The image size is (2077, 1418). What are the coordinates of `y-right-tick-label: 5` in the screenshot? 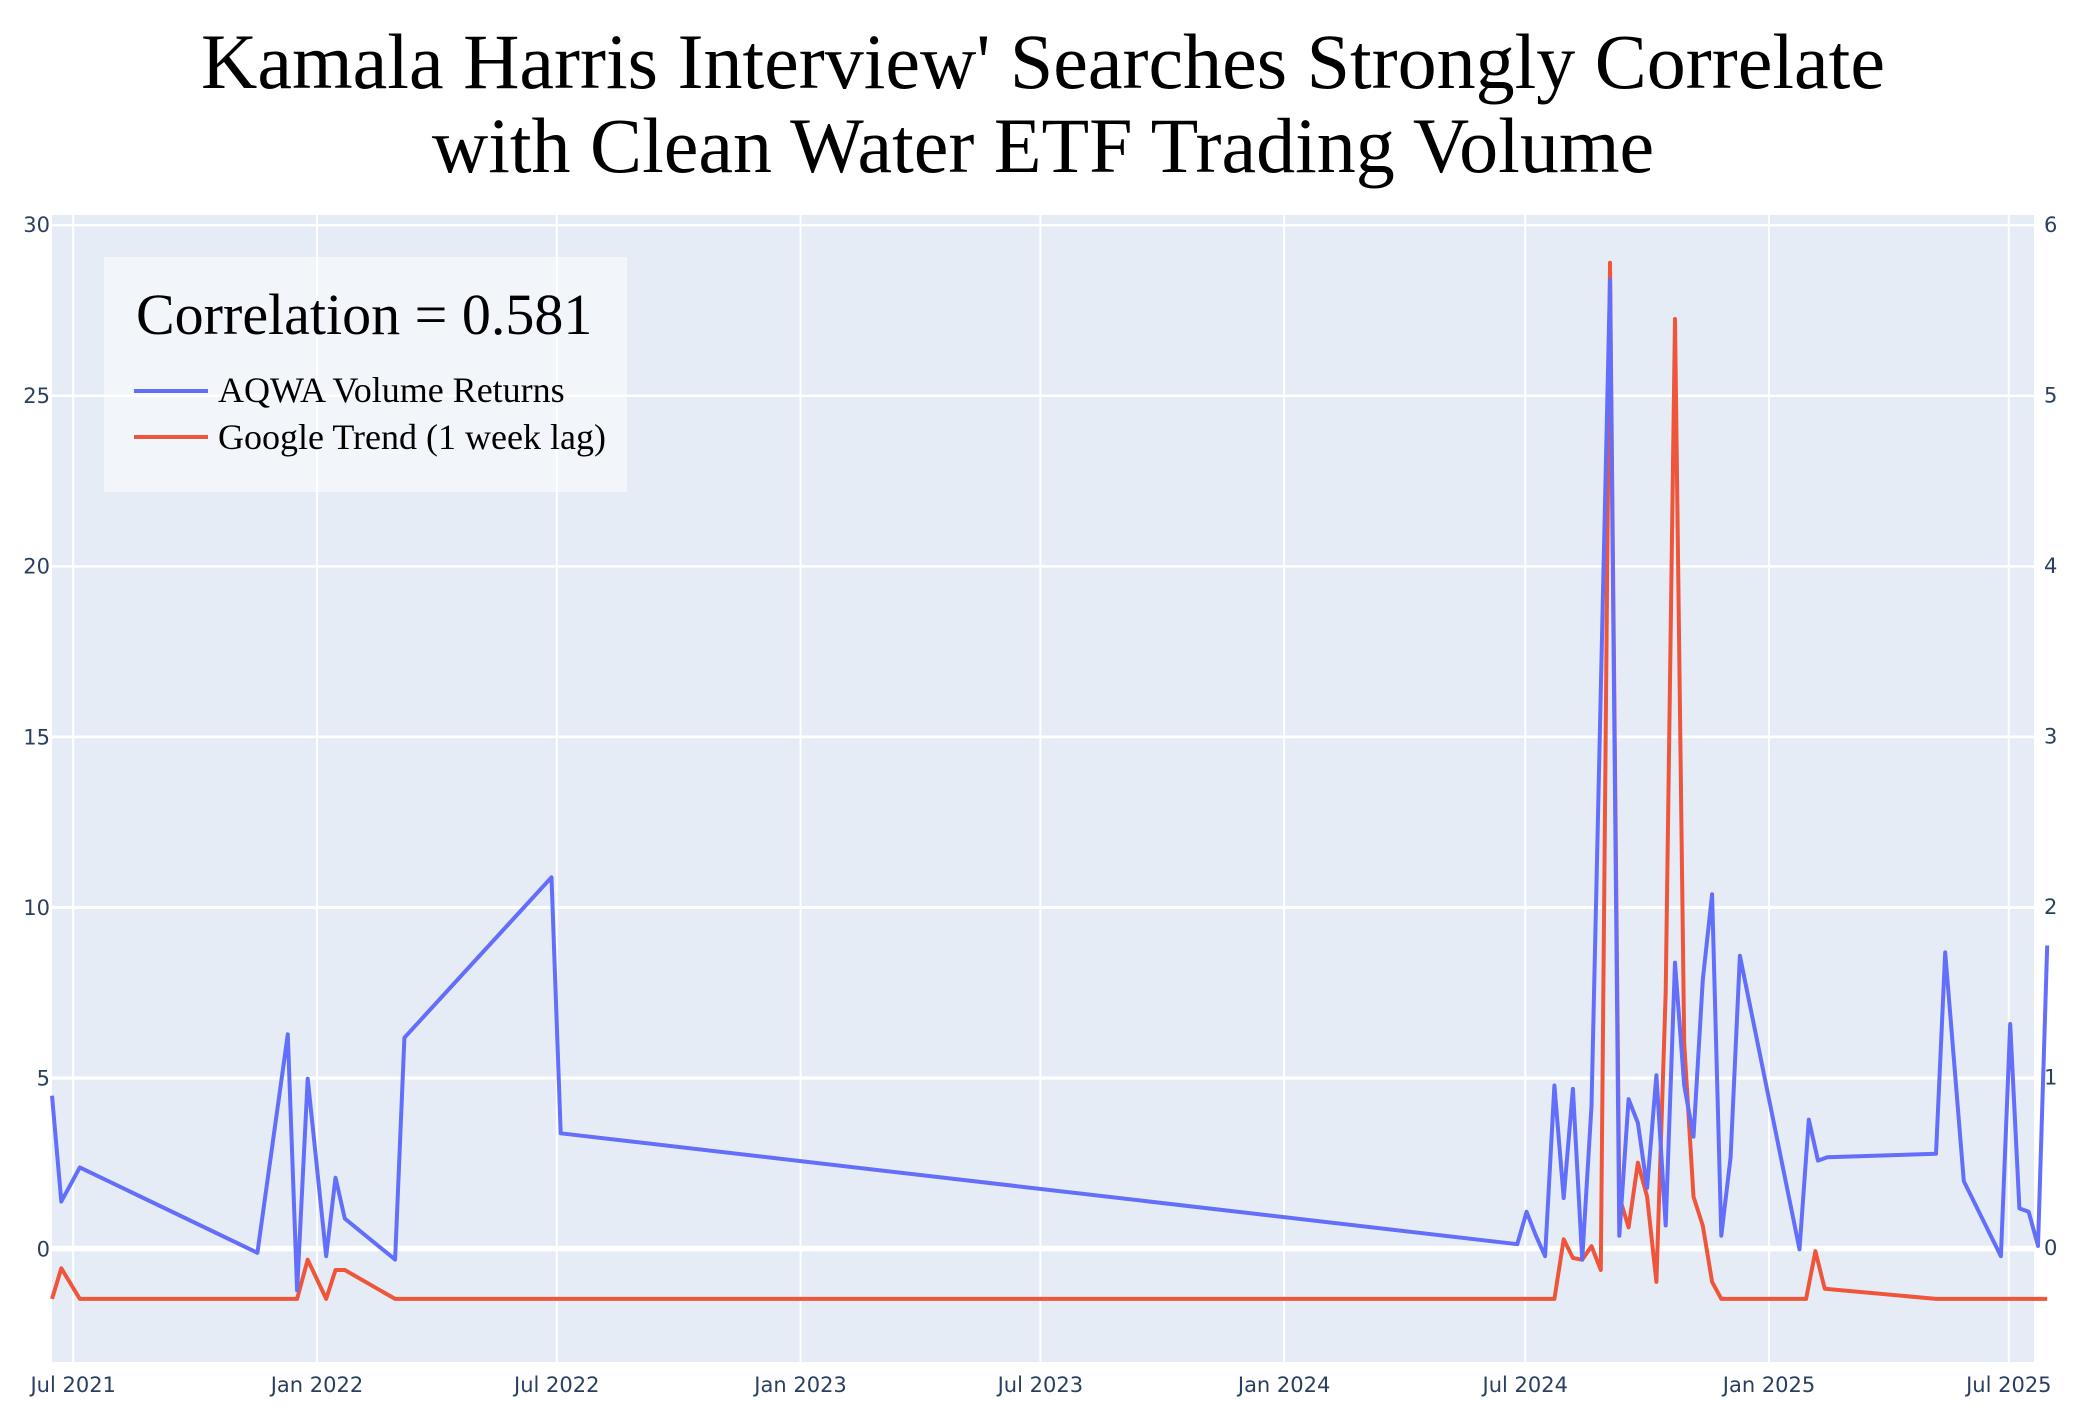 It's located at (2050, 396).